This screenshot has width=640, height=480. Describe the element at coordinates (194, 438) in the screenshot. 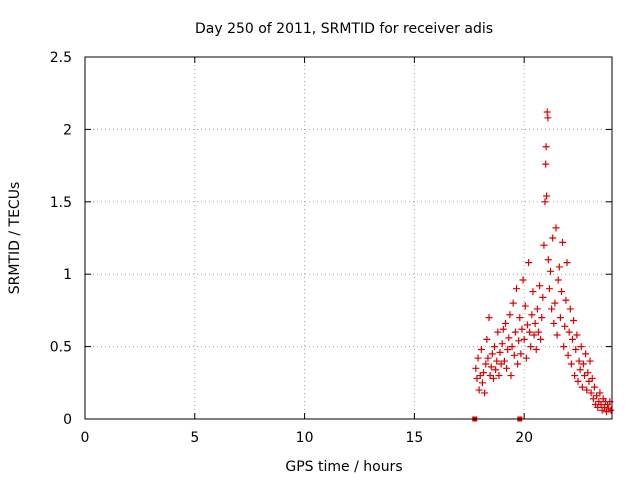

I see `x-tick-label: 5` at that location.